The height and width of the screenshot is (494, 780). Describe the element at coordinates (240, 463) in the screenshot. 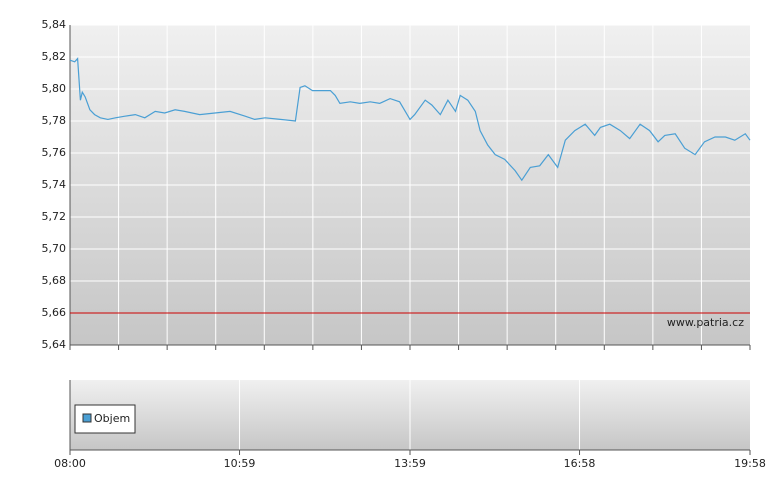

I see `x-tick-label: 10:59` at that location.